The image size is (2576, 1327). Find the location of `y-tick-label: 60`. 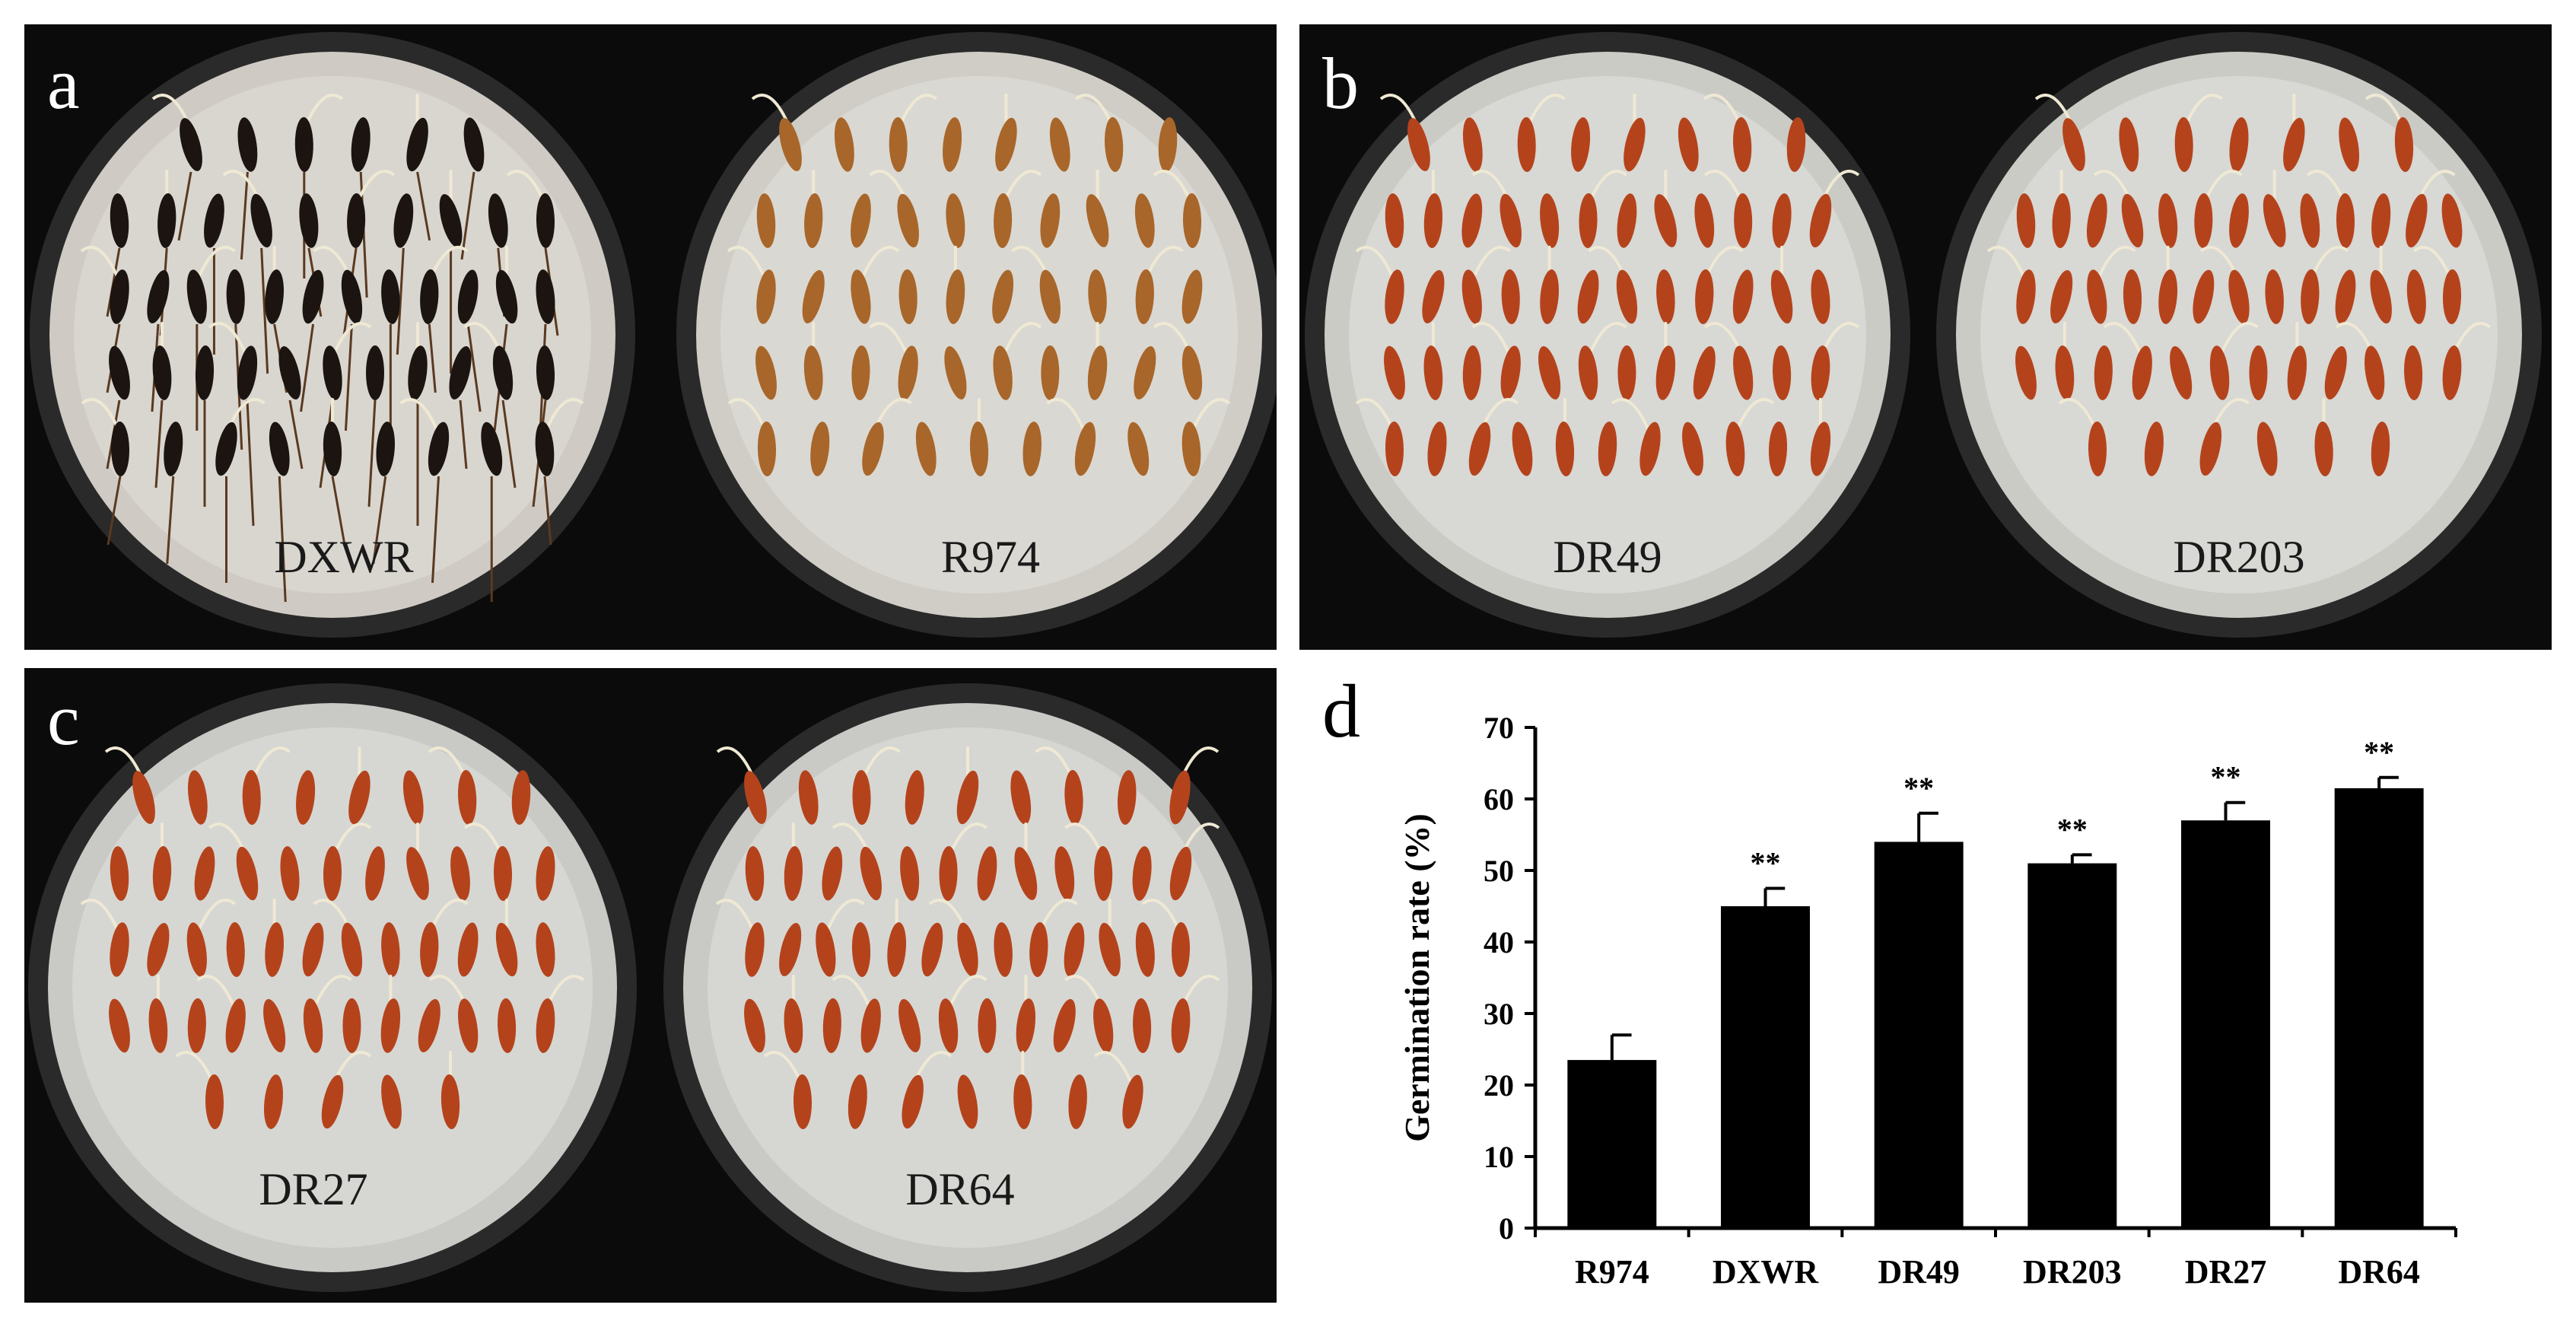

y-tick-label: 60 is located at coordinates (1499, 799).